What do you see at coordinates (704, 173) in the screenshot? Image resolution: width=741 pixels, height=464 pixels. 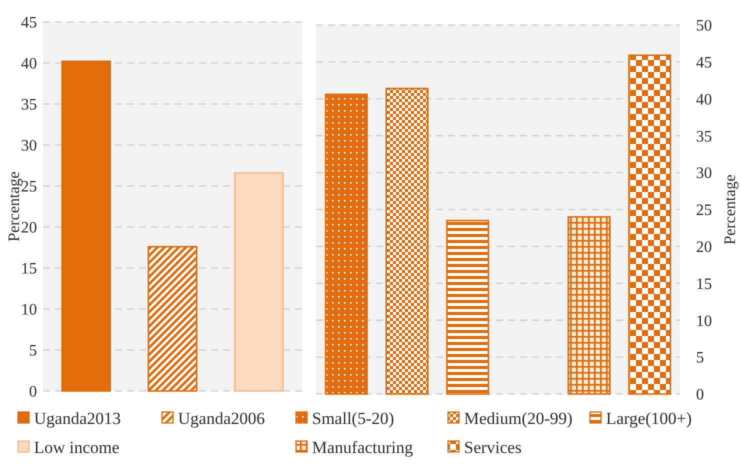 I see `y2-tick-label: 30` at bounding box center [704, 173].